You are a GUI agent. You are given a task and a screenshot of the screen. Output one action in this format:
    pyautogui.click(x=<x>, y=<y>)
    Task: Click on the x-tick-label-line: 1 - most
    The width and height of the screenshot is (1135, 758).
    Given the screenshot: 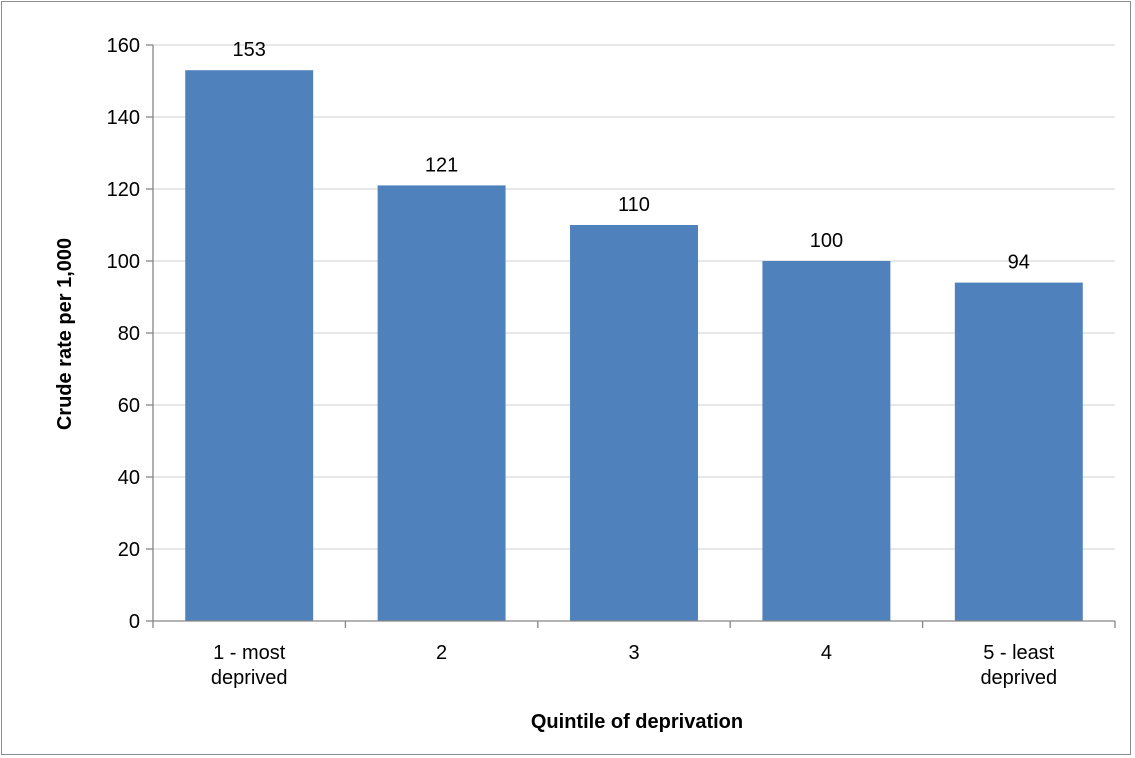 What is the action you would take?
    pyautogui.click(x=249, y=653)
    